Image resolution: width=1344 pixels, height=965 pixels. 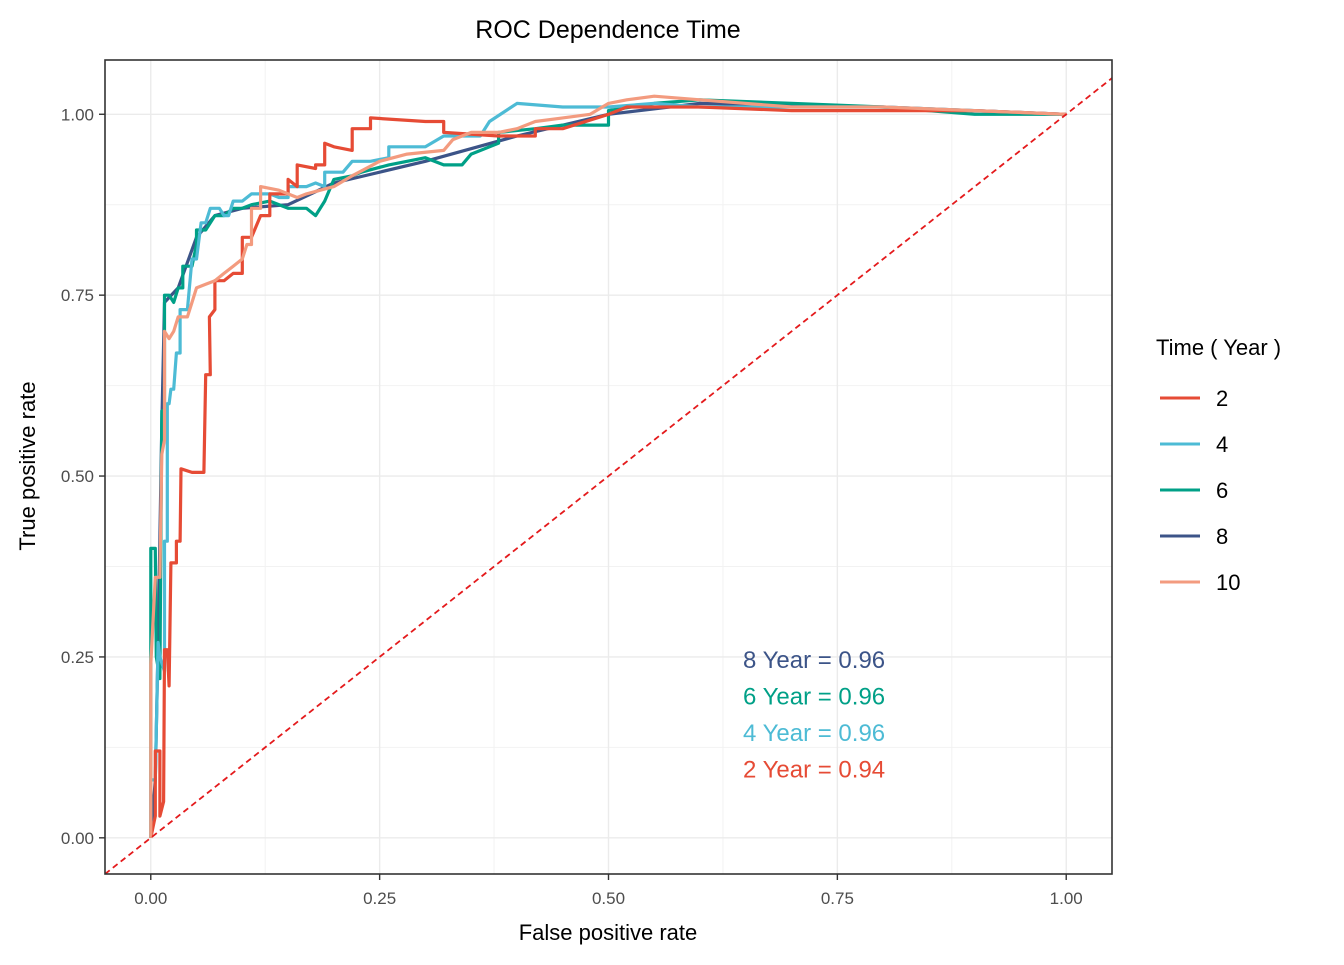 I want to click on y-tick-label: 0.50, so click(x=77, y=476).